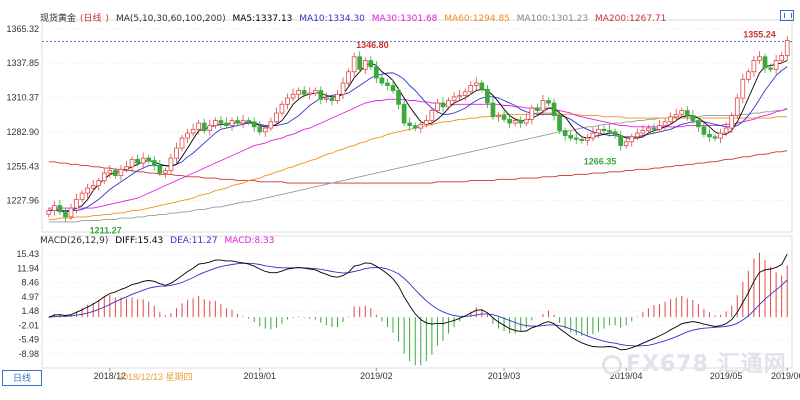  What do you see at coordinates (155, 377) in the screenshot?
I see `cursor-date: 2018/12/13 星期四` at bounding box center [155, 377].